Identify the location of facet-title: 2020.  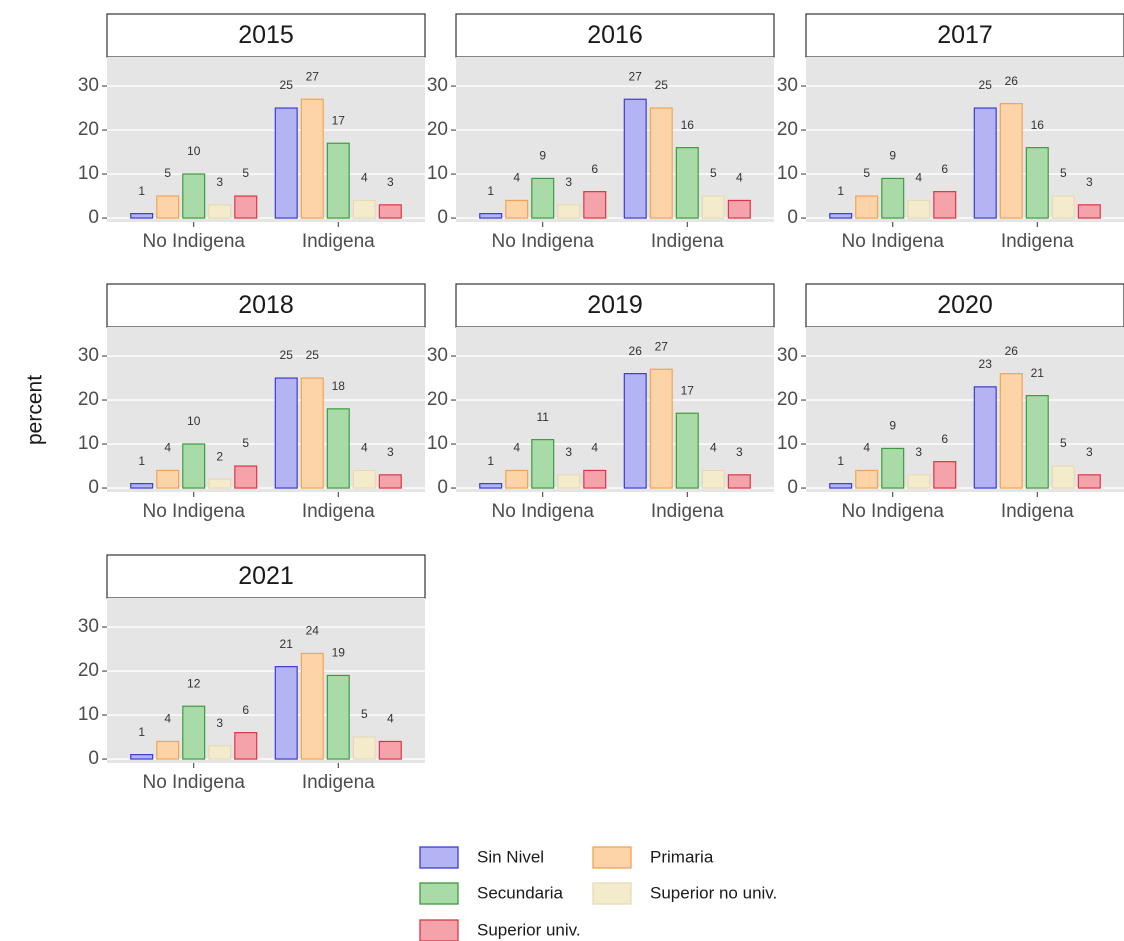
(965, 305).